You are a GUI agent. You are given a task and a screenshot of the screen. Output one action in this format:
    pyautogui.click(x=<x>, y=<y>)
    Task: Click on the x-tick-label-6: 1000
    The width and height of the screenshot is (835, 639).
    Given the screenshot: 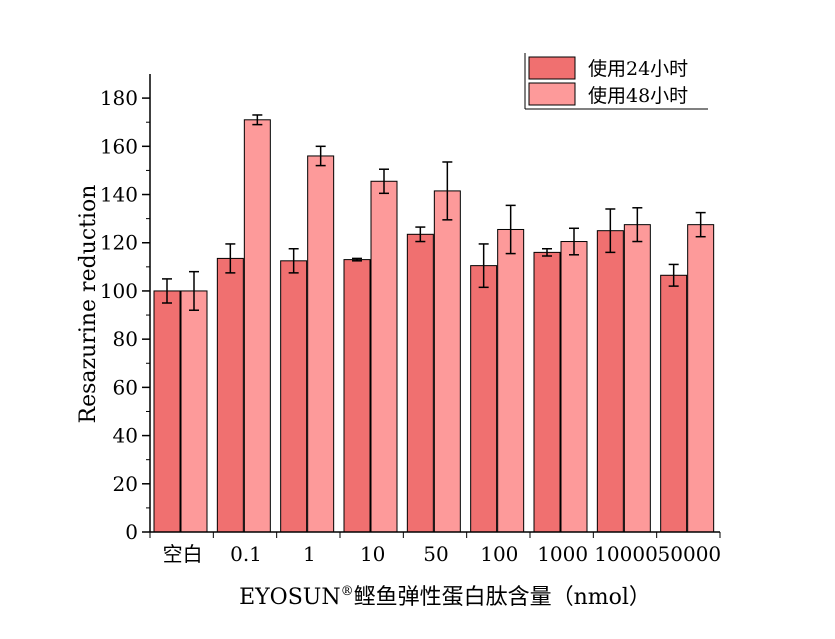 What is the action you would take?
    pyautogui.click(x=562, y=554)
    